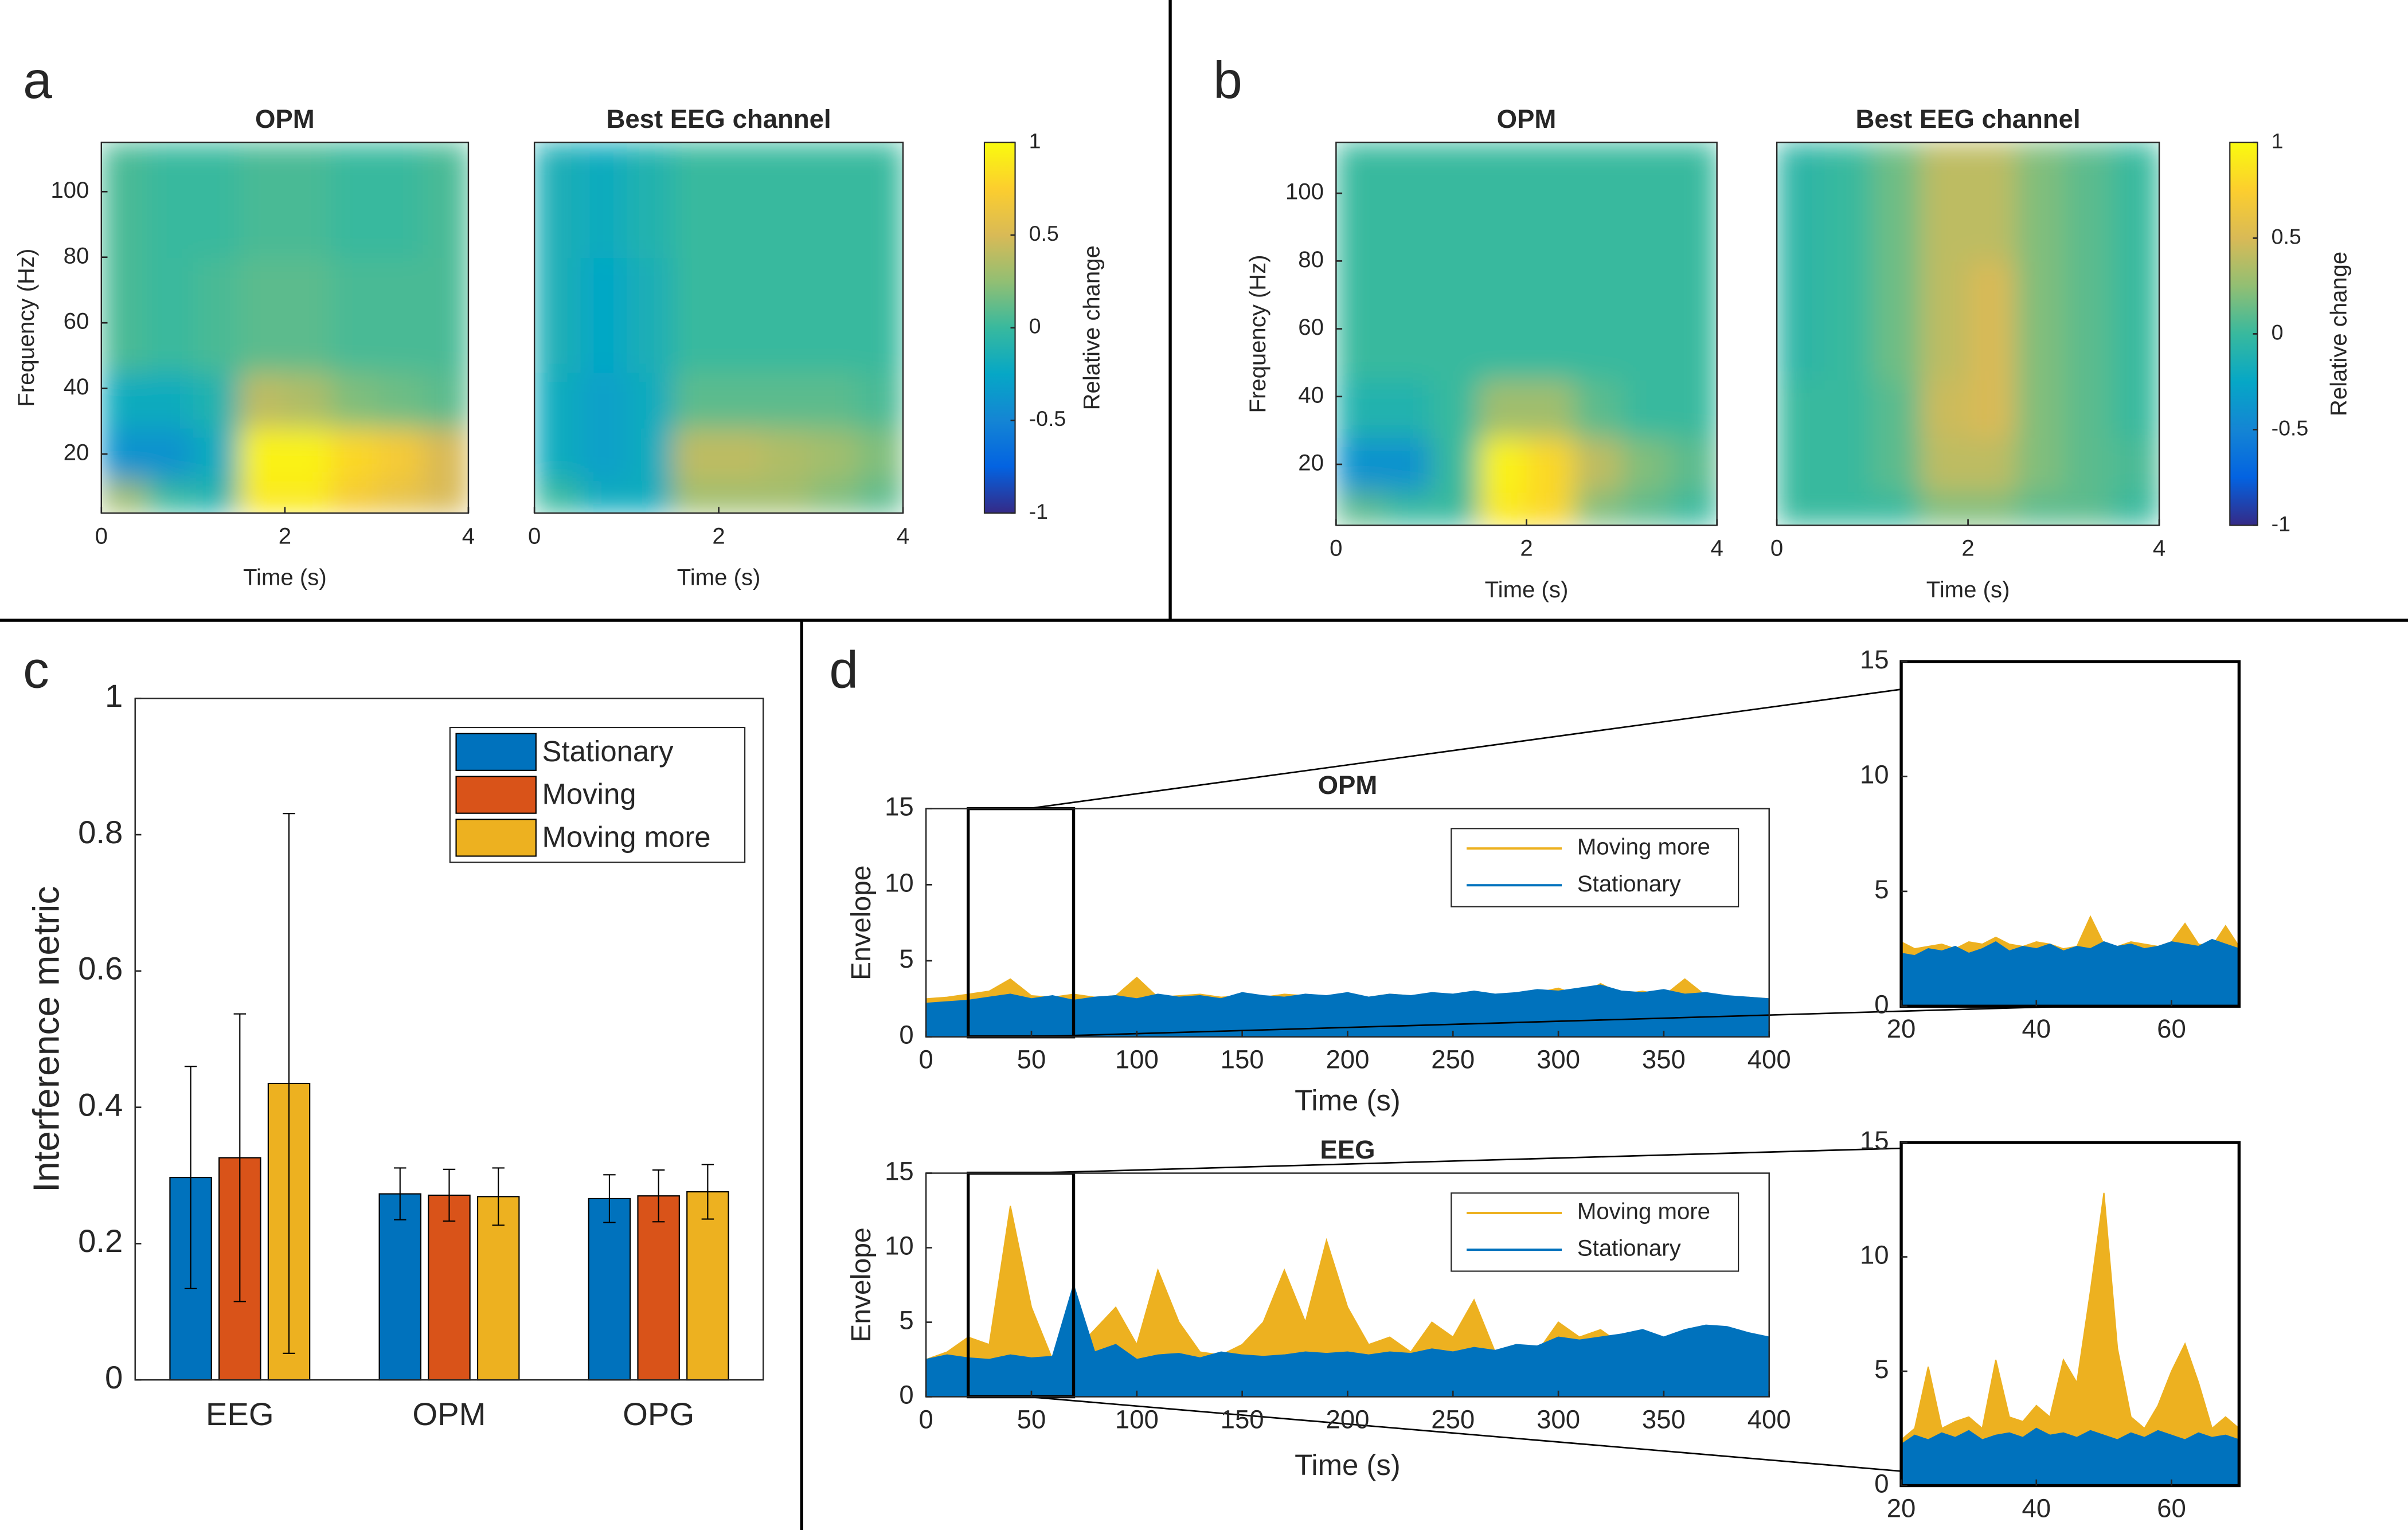  Describe the element at coordinates (1526, 334) in the screenshot. I see `heatmap` at that location.